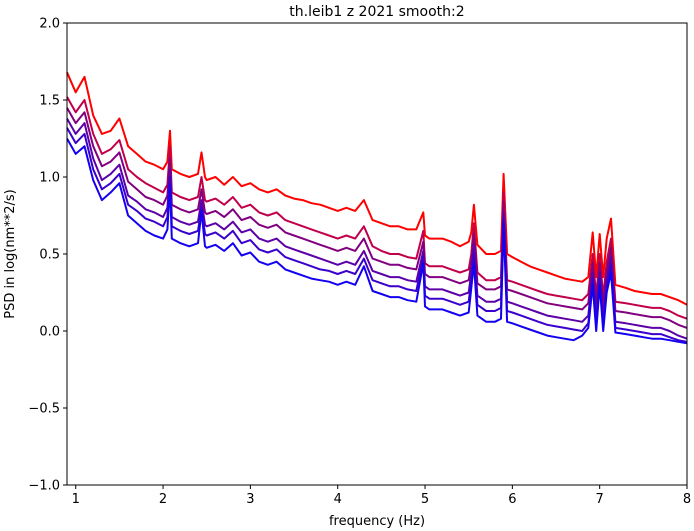 Image resolution: width=694 pixels, height=531 pixels. What do you see at coordinates (600, 499) in the screenshot?
I see `x-tick-label: 7` at bounding box center [600, 499].